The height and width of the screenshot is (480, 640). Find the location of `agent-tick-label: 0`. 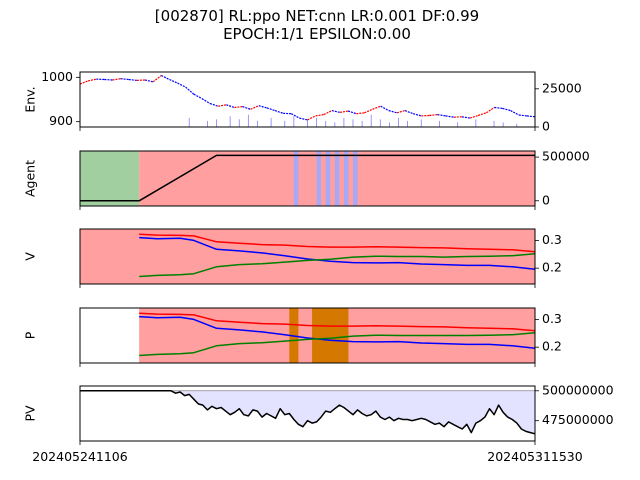

agent-tick-label: 0 is located at coordinates (546, 199).